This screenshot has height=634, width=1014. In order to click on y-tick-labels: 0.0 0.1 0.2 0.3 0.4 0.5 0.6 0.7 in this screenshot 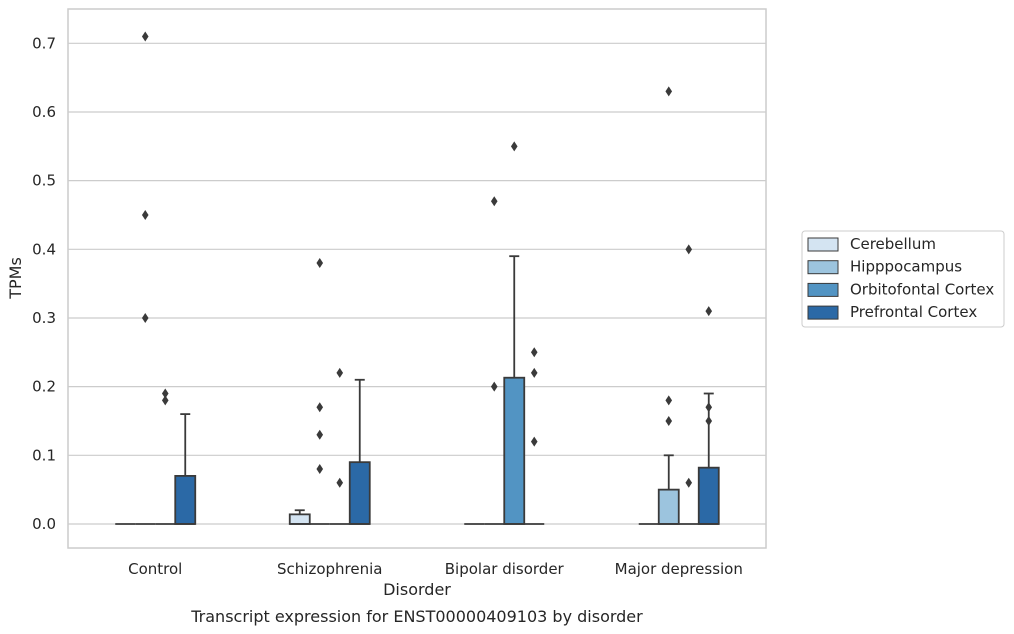, I will do `click(44, 283)`.